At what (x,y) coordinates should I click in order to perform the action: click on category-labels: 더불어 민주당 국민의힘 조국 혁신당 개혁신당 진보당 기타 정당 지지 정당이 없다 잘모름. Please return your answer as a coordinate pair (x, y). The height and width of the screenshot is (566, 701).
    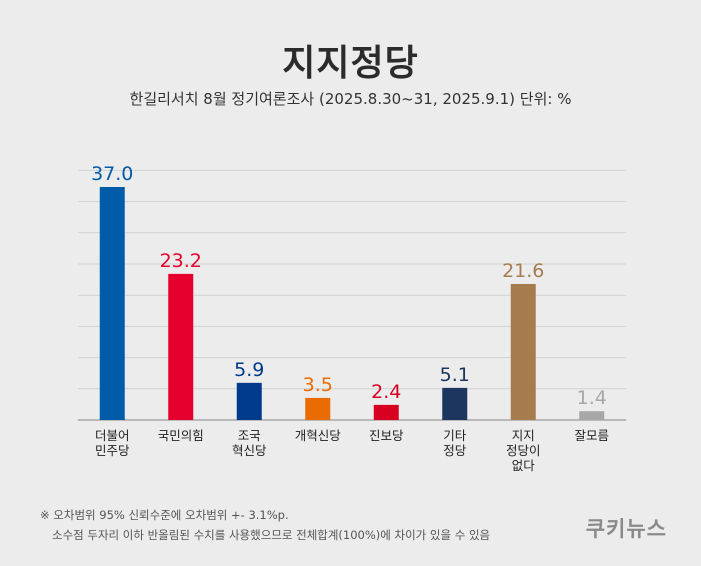
    Looking at the image, I should click on (352, 450).